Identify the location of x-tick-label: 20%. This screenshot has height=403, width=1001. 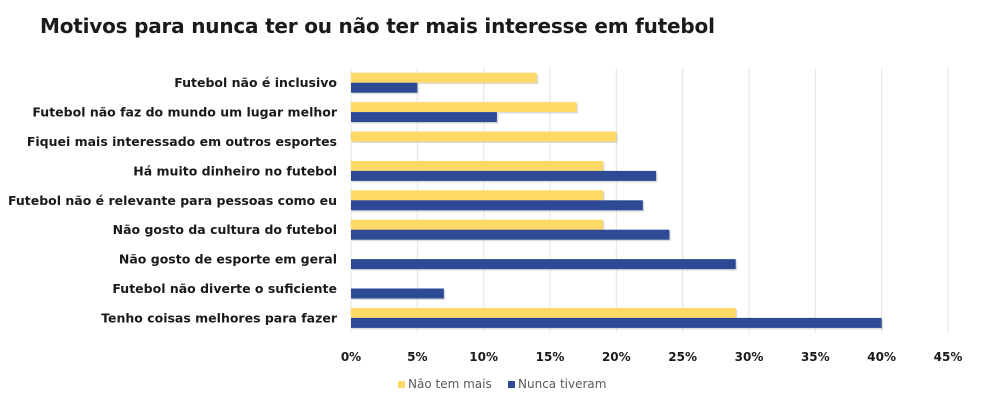
(616, 357).